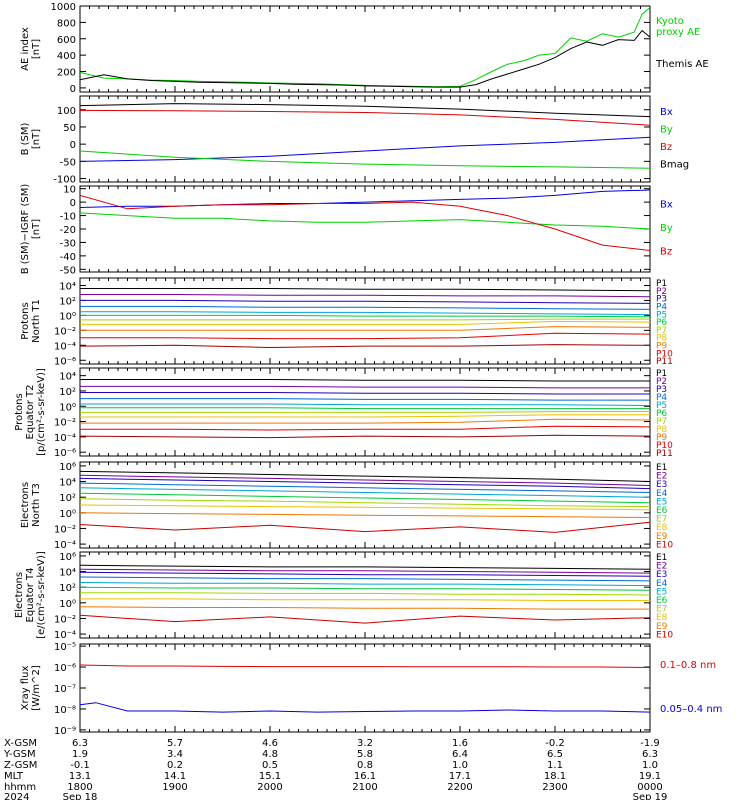 The width and height of the screenshot is (750, 800). Describe the element at coordinates (662, 618) in the screenshot. I see `legend-label: E8` at that location.